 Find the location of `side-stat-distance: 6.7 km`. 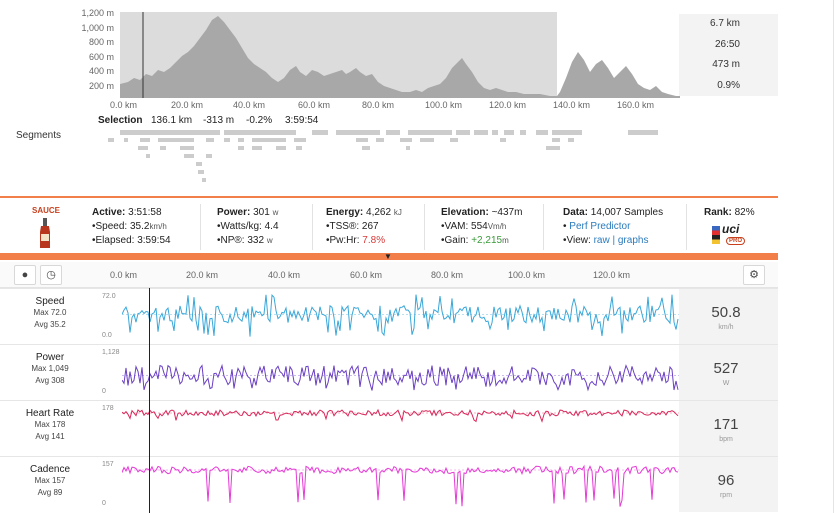

side-stat-distance: 6.7 km is located at coordinates (724, 23).